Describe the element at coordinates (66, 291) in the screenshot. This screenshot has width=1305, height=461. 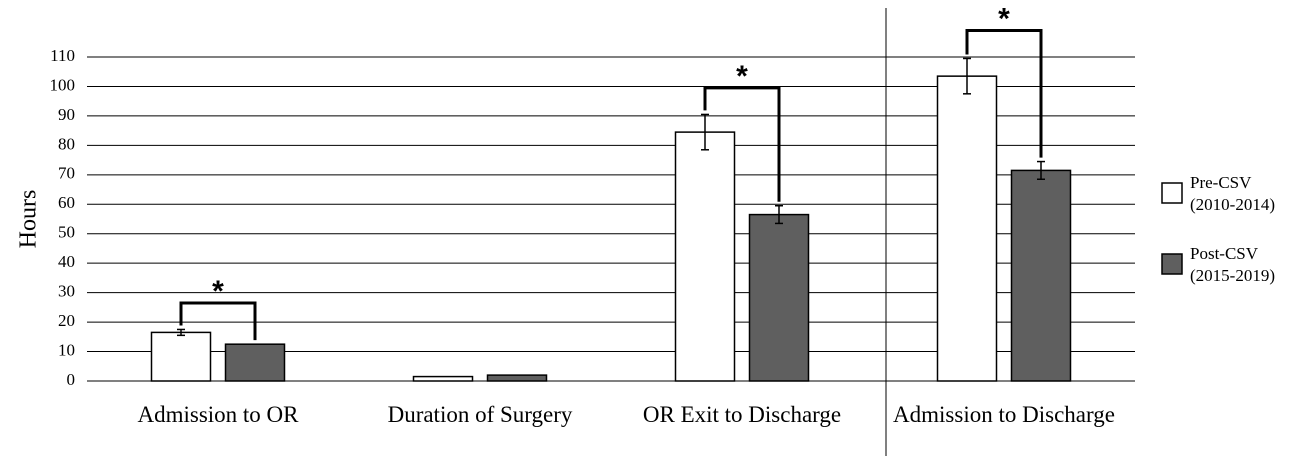
I see `y-tick-label: 30` at that location.